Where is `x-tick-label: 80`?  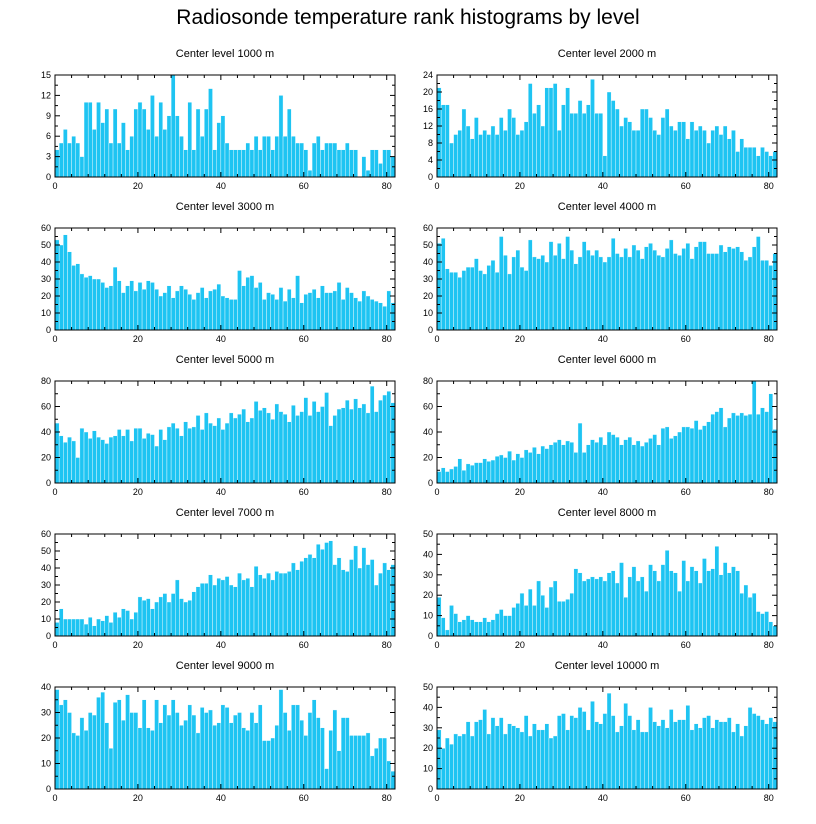
x-tick-label: 80 is located at coordinates (769, 645).